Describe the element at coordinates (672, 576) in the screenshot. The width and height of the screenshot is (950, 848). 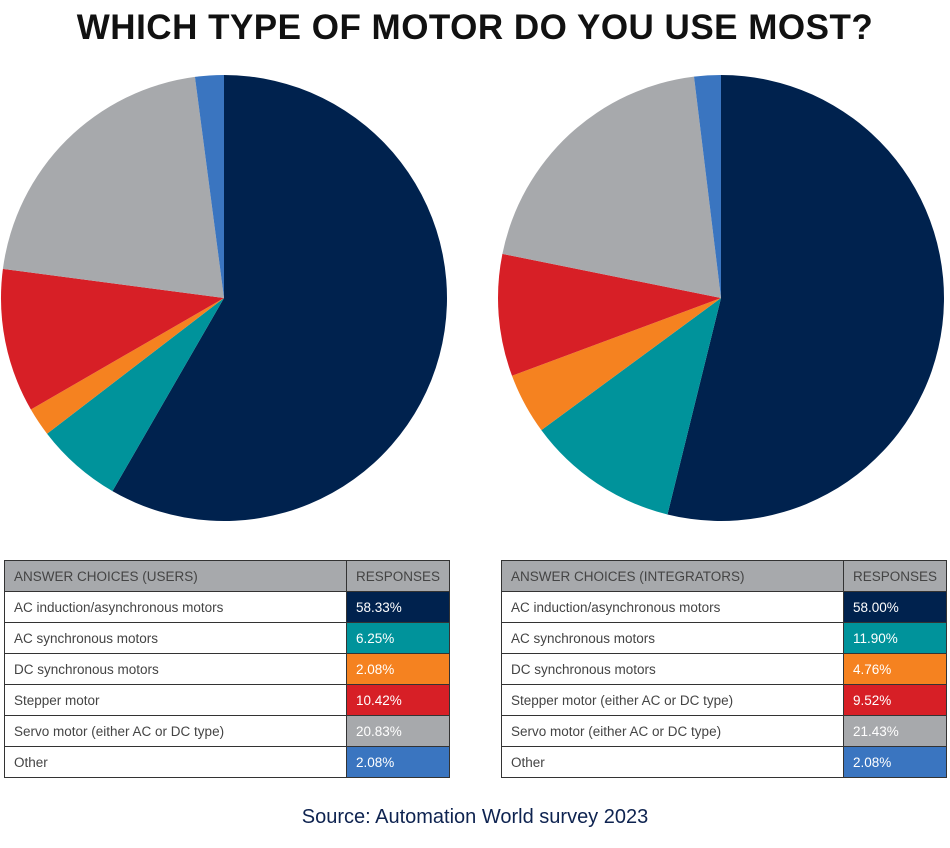
I see `header-choices: ANSWER CHOICES (INTEGRATORS)` at that location.